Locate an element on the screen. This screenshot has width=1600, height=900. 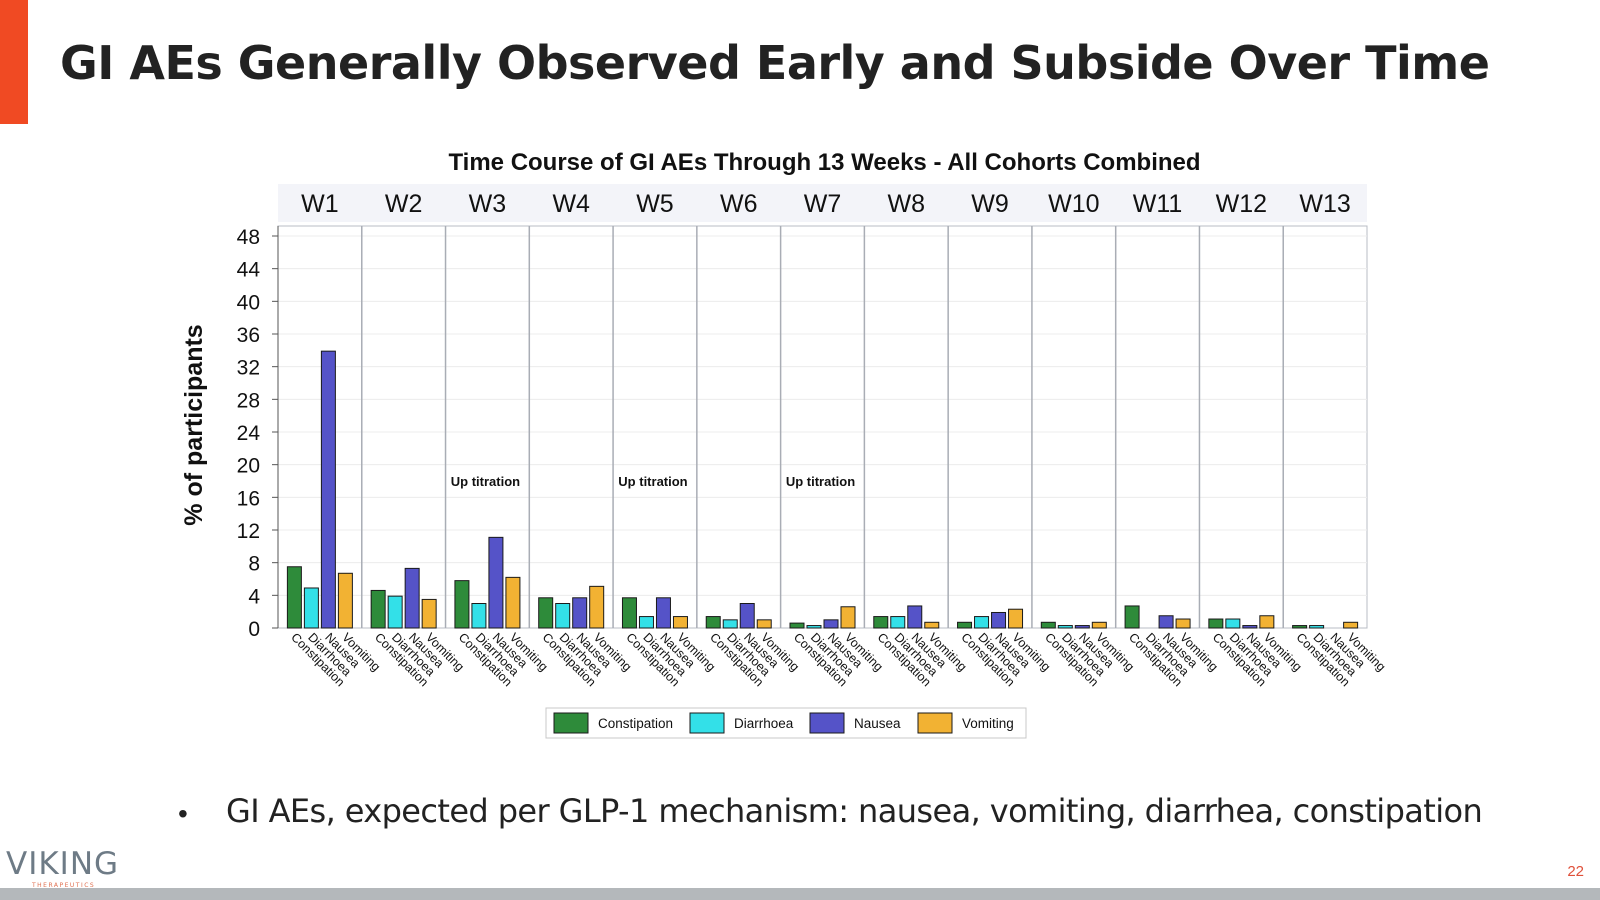
y-axis-label: % of participants is located at coordinates (194, 424).